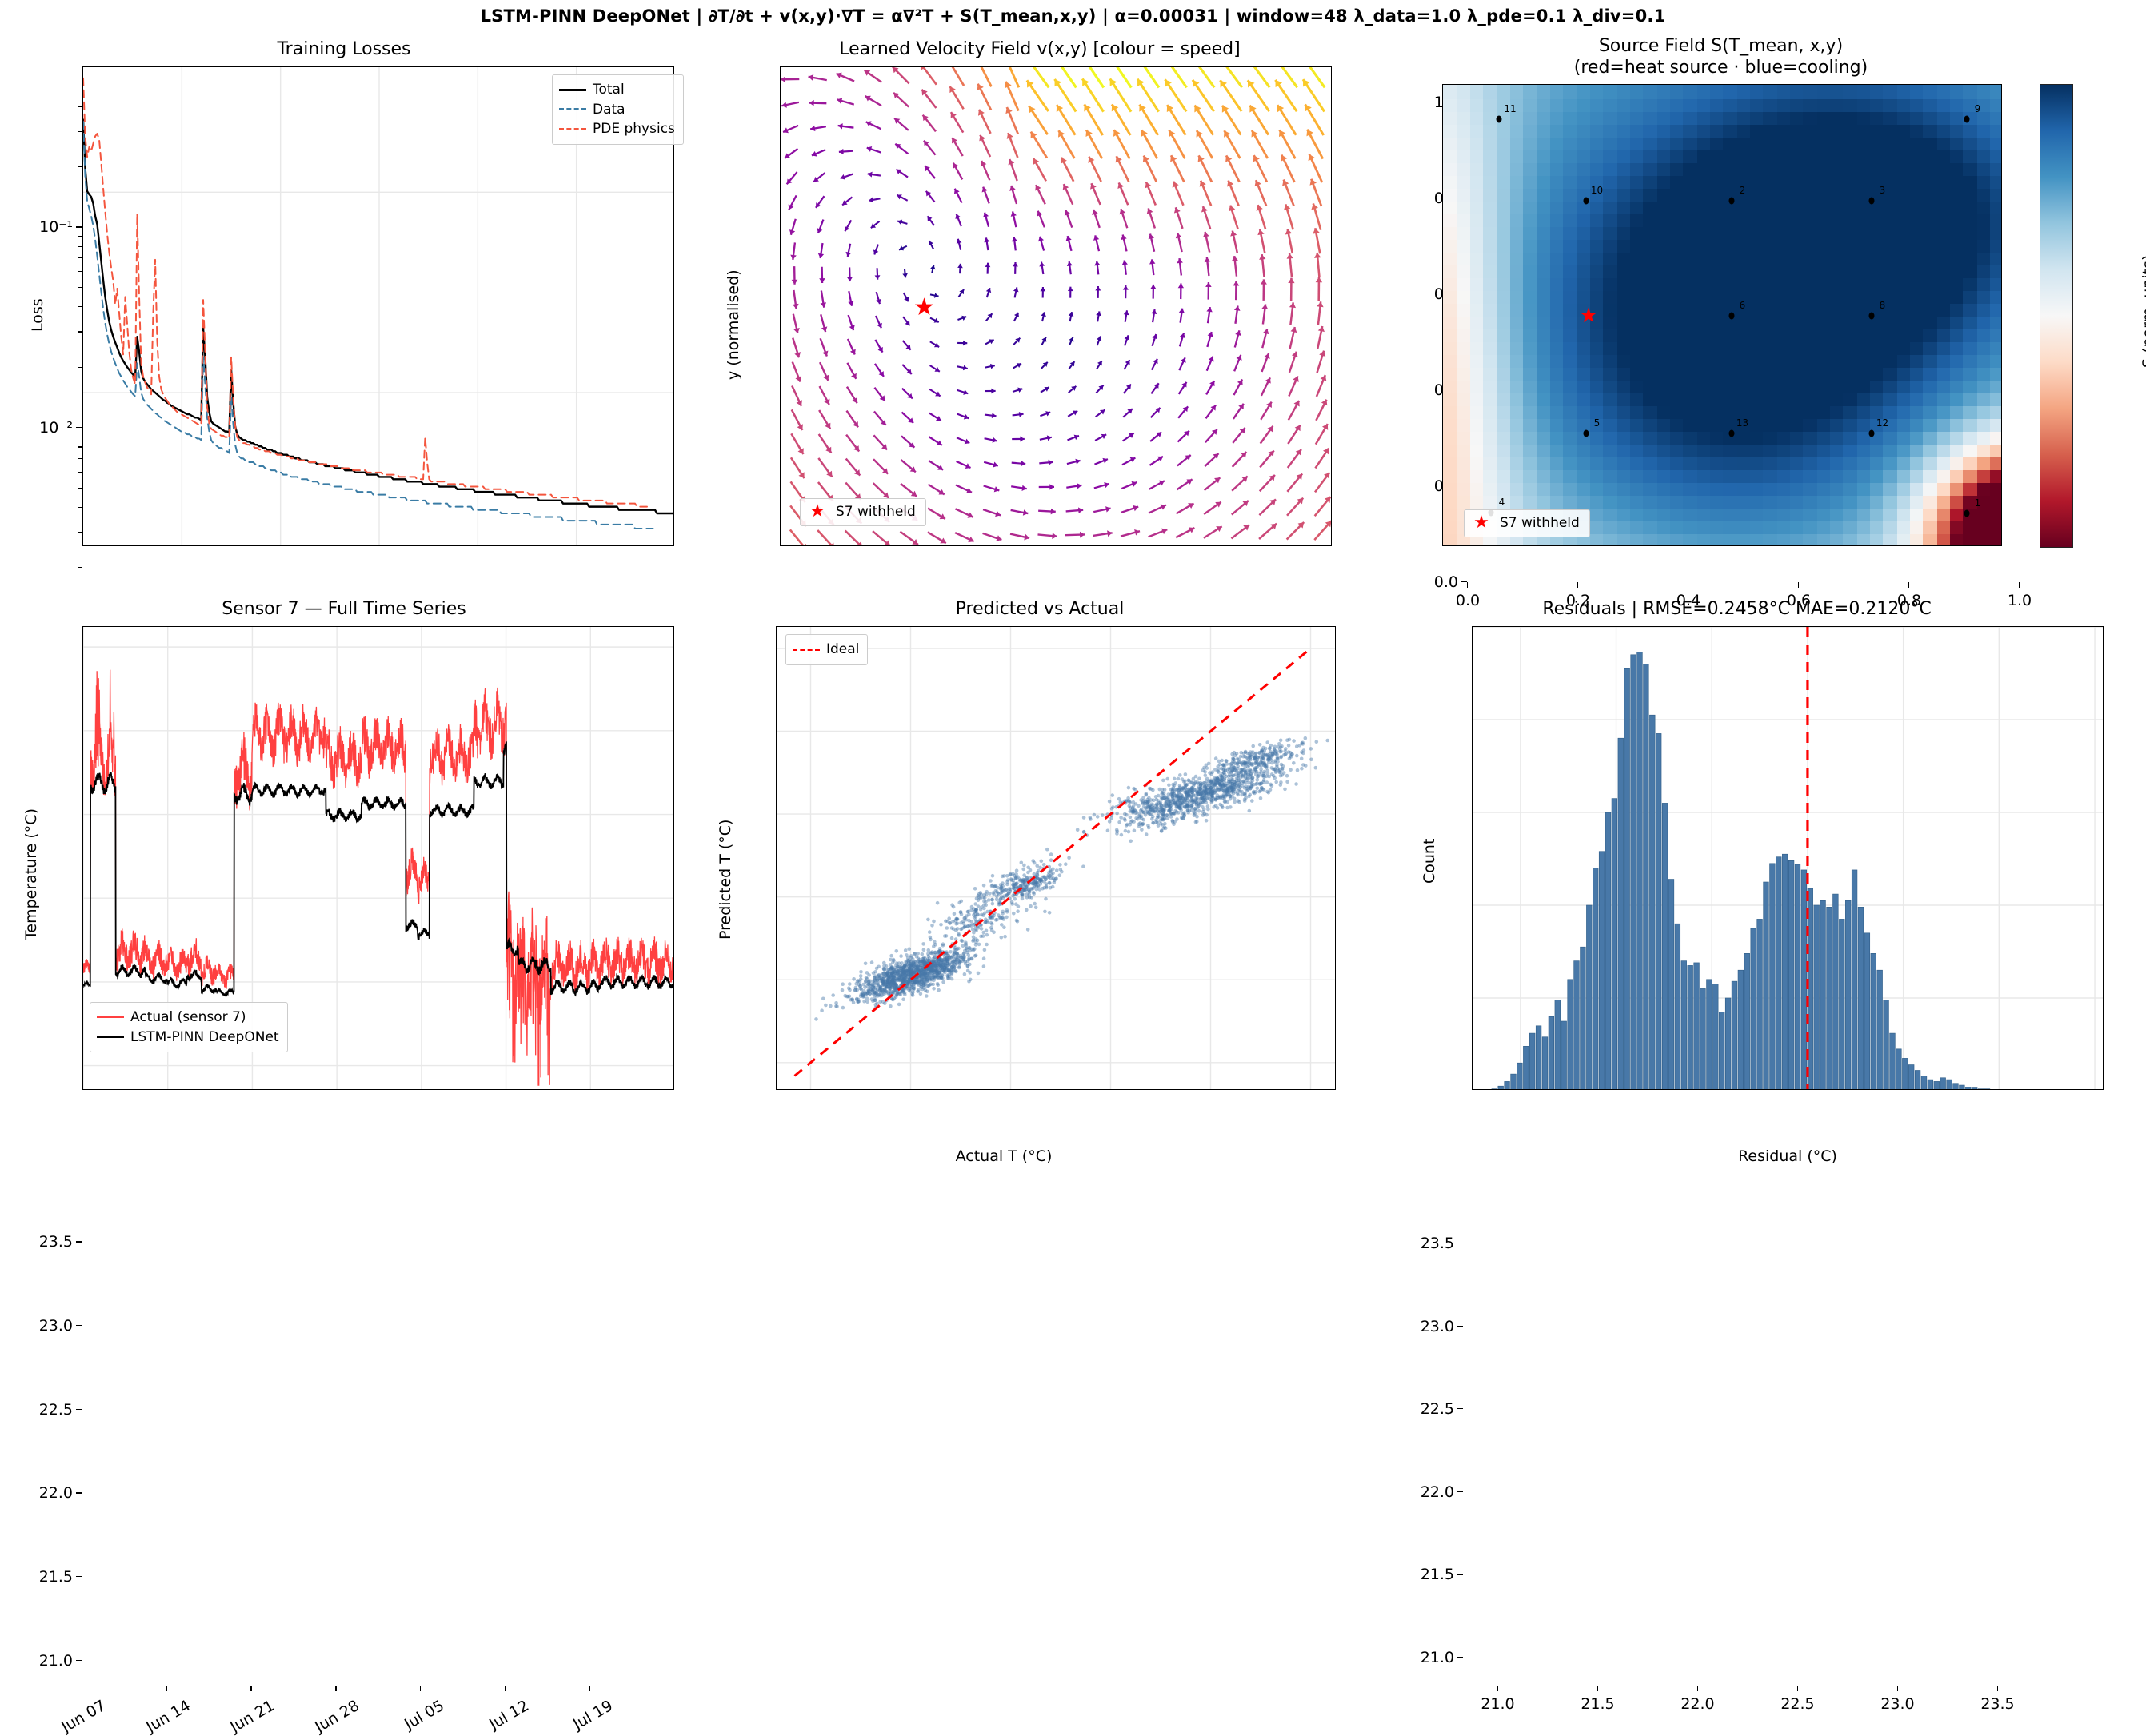  Describe the element at coordinates (1597, 423) in the screenshot. I see `sensor-label: 5` at that location.